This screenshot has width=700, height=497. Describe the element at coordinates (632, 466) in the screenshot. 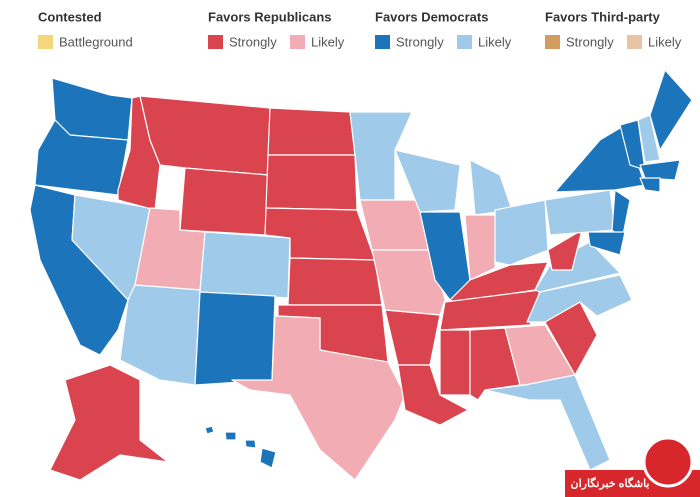

I see `watermark: باشگاه خبرنگاران` at that location.